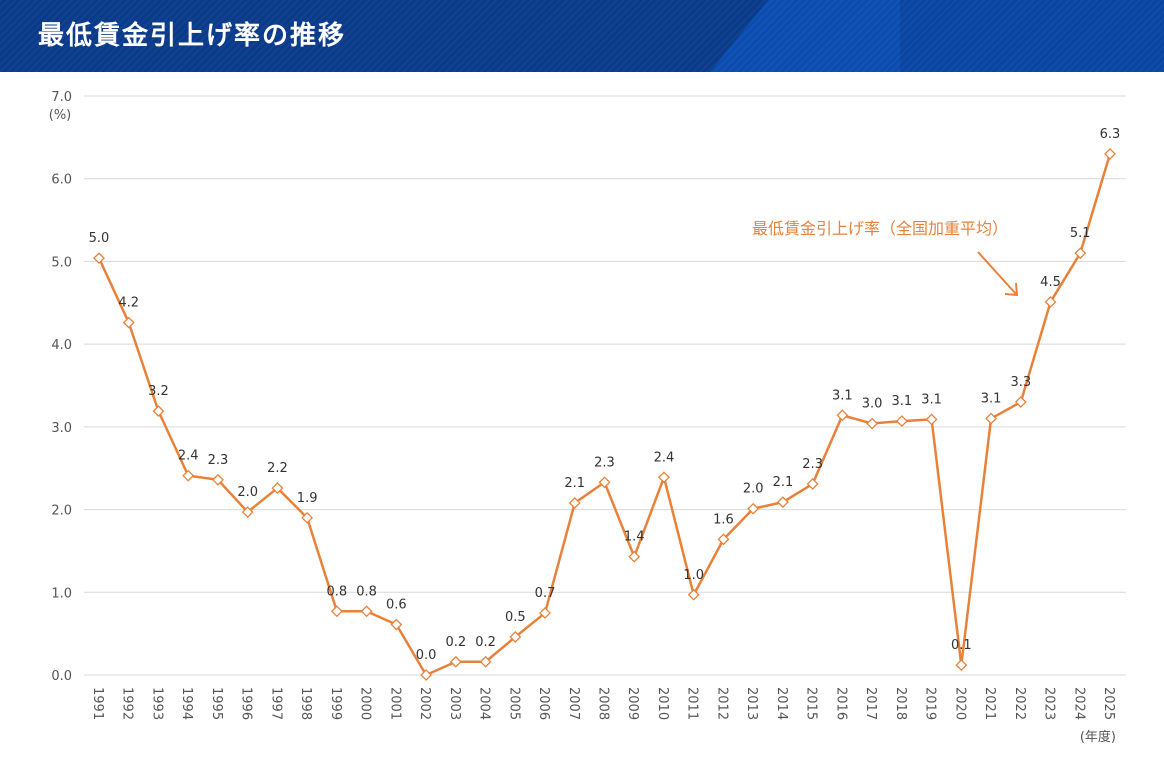 This screenshot has height=760, width=1164. I want to click on y-tick-label: 5.0, so click(61, 262).